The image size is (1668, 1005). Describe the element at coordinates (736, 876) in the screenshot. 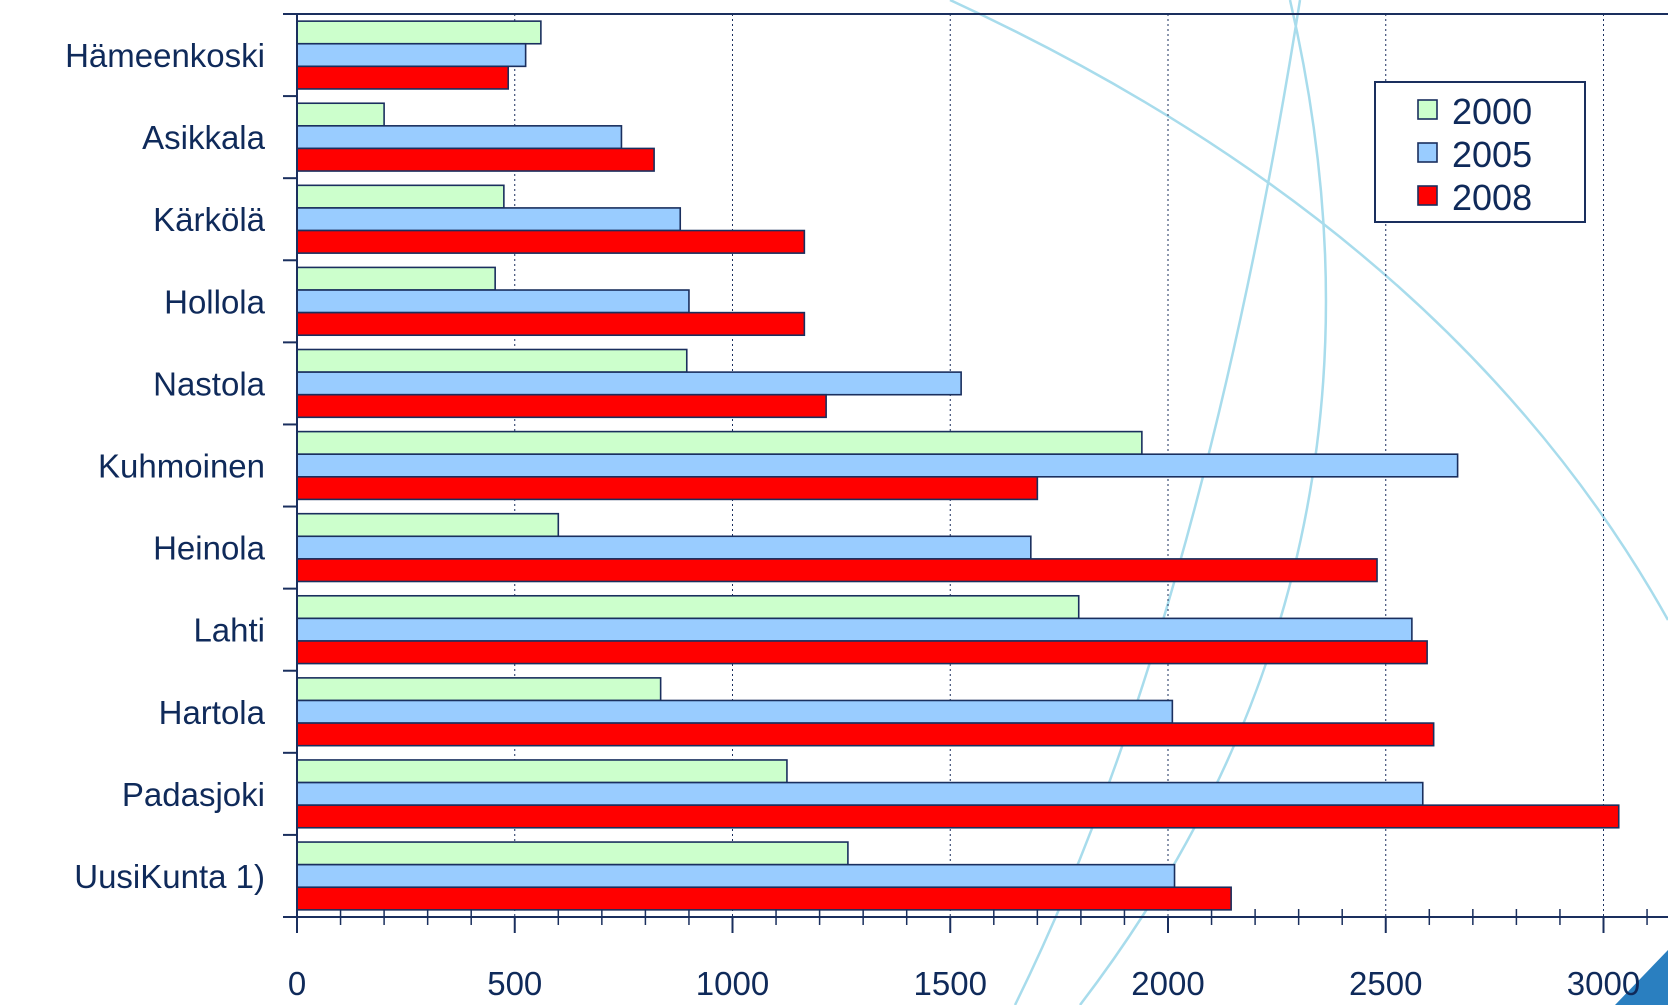

I see `bar-uusikunta-1--2005` at that location.